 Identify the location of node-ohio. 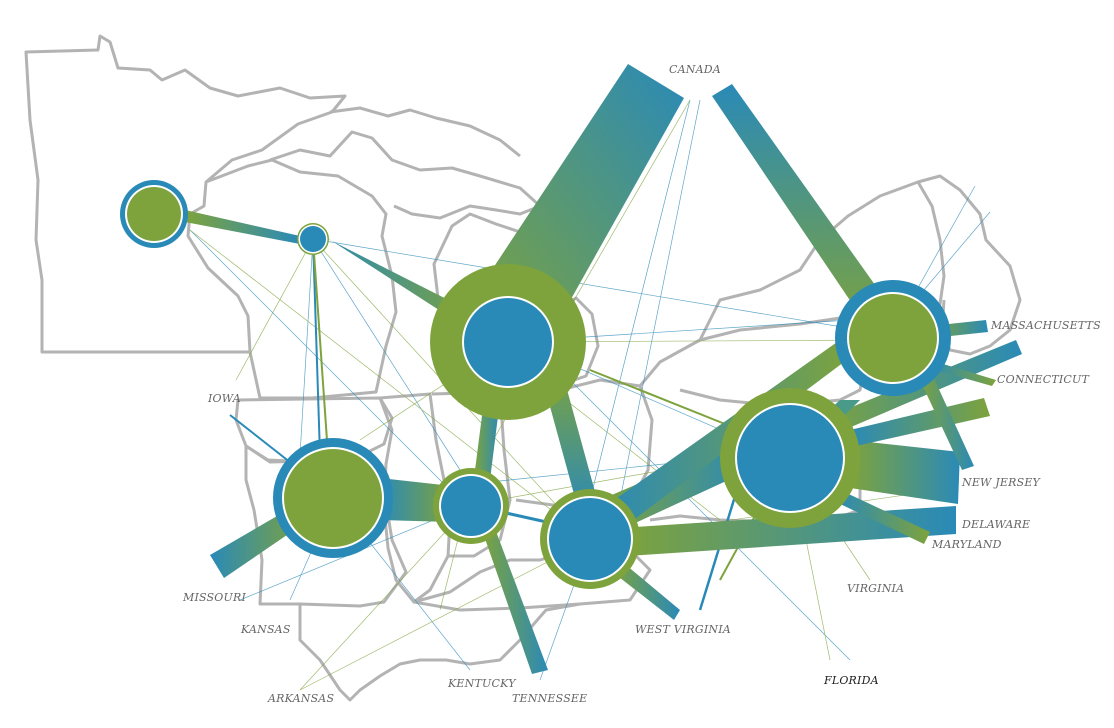
(590, 539).